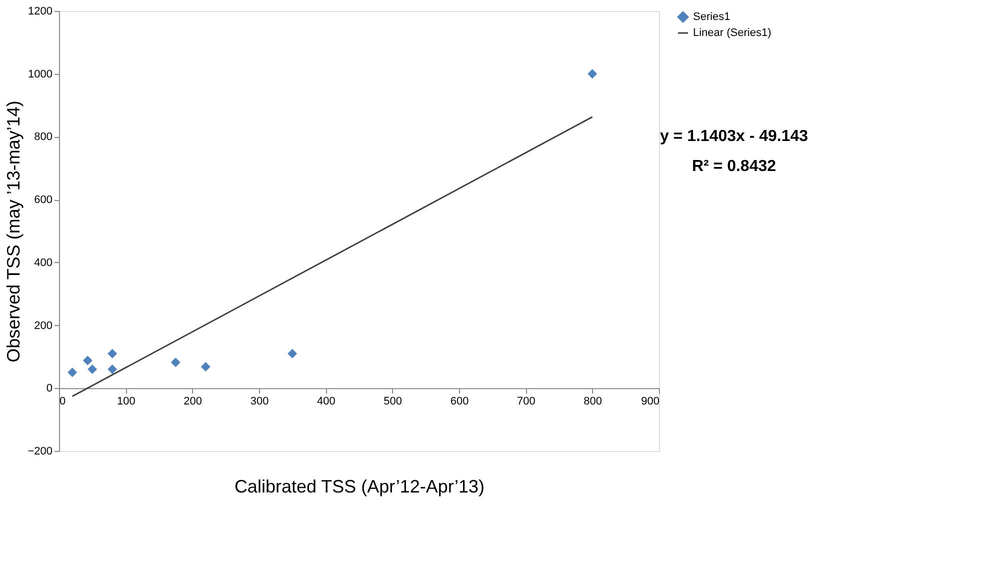 The height and width of the screenshot is (569, 992). What do you see at coordinates (732, 33) in the screenshot?
I see `legend-label: Linear (Series1)` at bounding box center [732, 33].